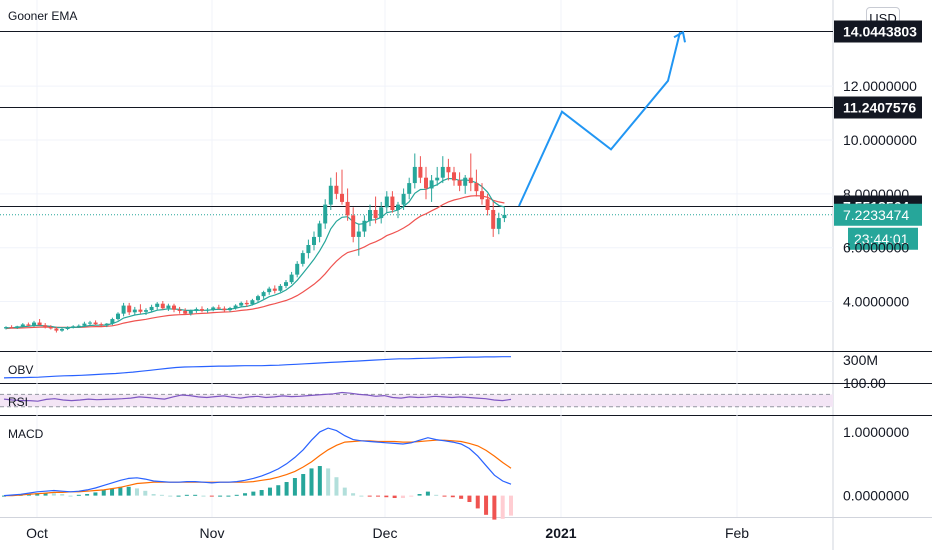 The width and height of the screenshot is (932, 550). Describe the element at coordinates (416, 400) in the screenshot. I see `rsi-band` at that location.